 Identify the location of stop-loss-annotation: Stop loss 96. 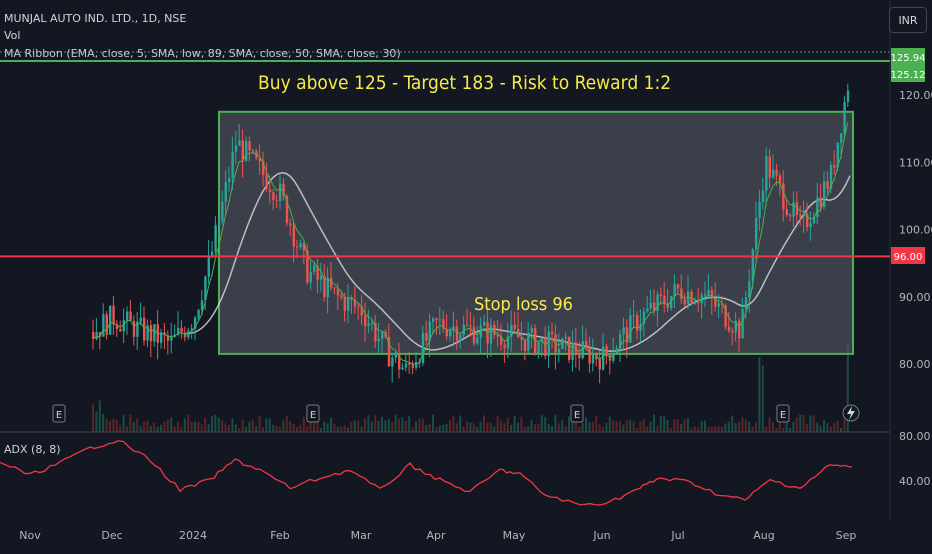
(523, 304).